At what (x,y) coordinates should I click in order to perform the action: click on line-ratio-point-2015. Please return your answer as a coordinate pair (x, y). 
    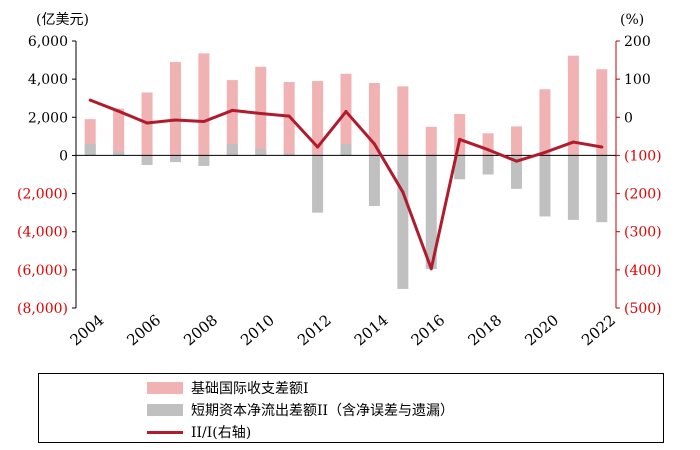
    Looking at the image, I should click on (403, 192).